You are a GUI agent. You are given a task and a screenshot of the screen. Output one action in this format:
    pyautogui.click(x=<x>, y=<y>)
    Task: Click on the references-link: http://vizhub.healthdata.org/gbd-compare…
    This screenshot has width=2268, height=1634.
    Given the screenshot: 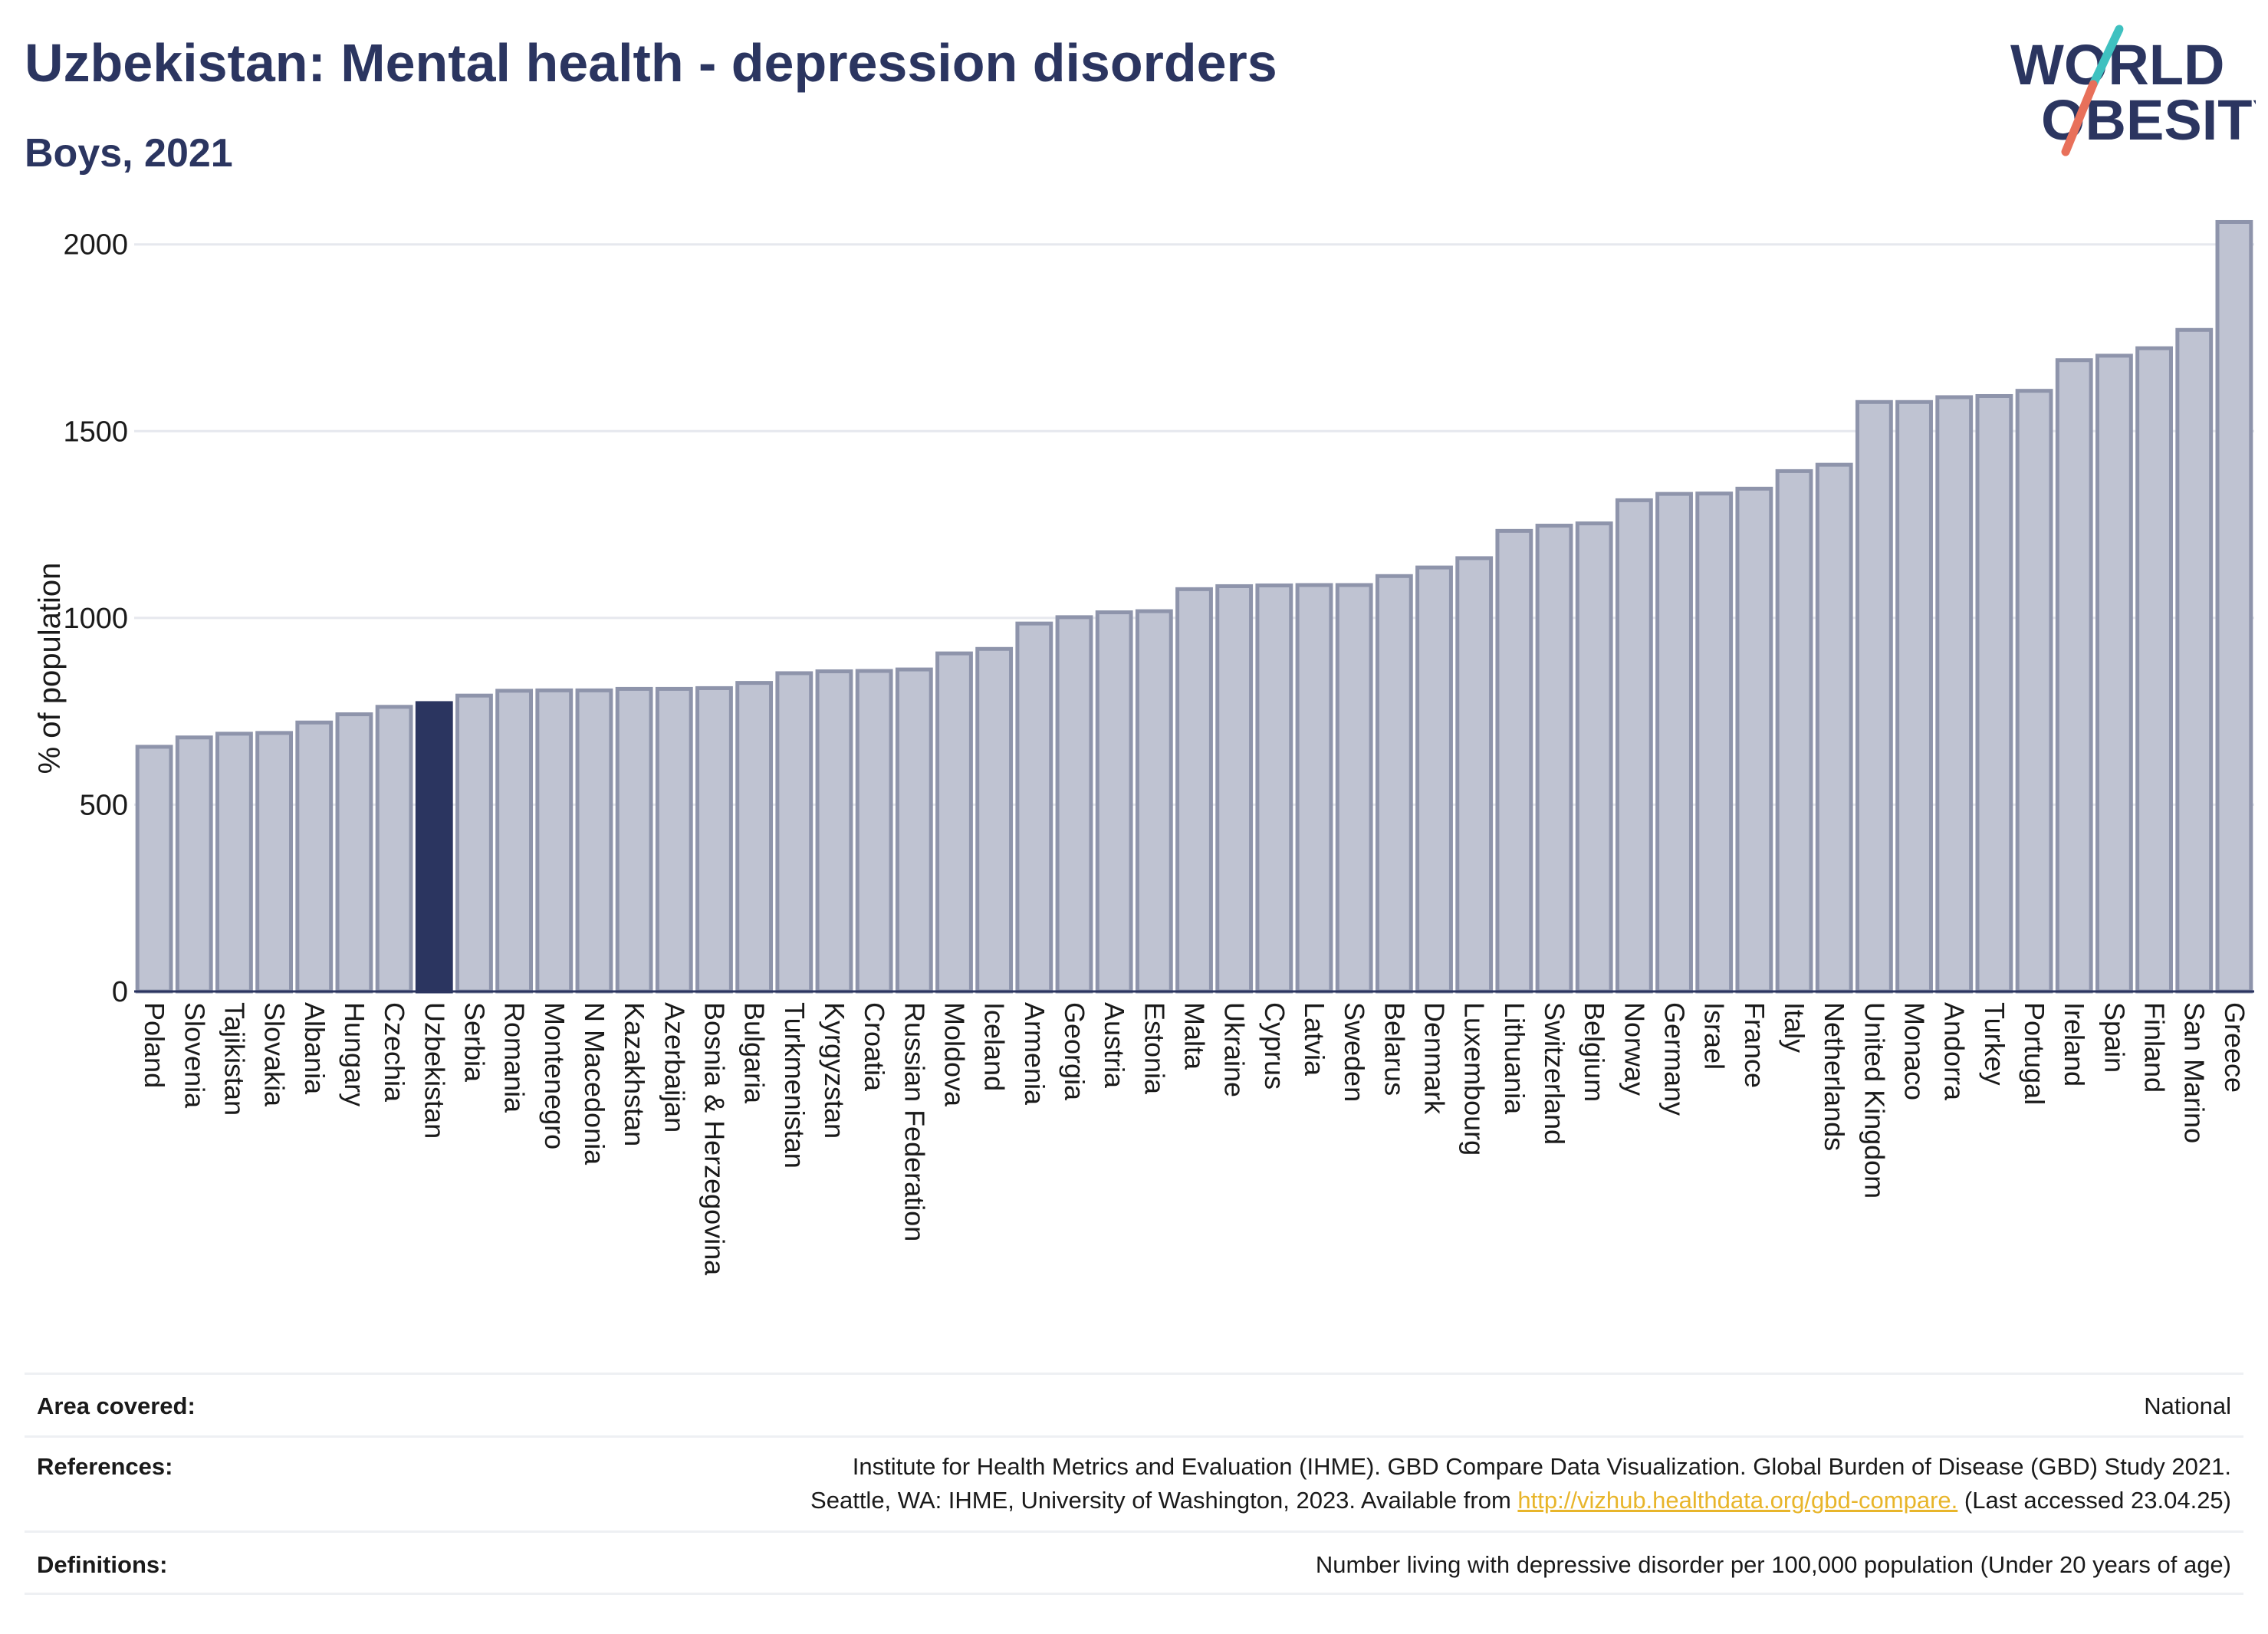 What is the action you would take?
    pyautogui.click(x=1737, y=1501)
    